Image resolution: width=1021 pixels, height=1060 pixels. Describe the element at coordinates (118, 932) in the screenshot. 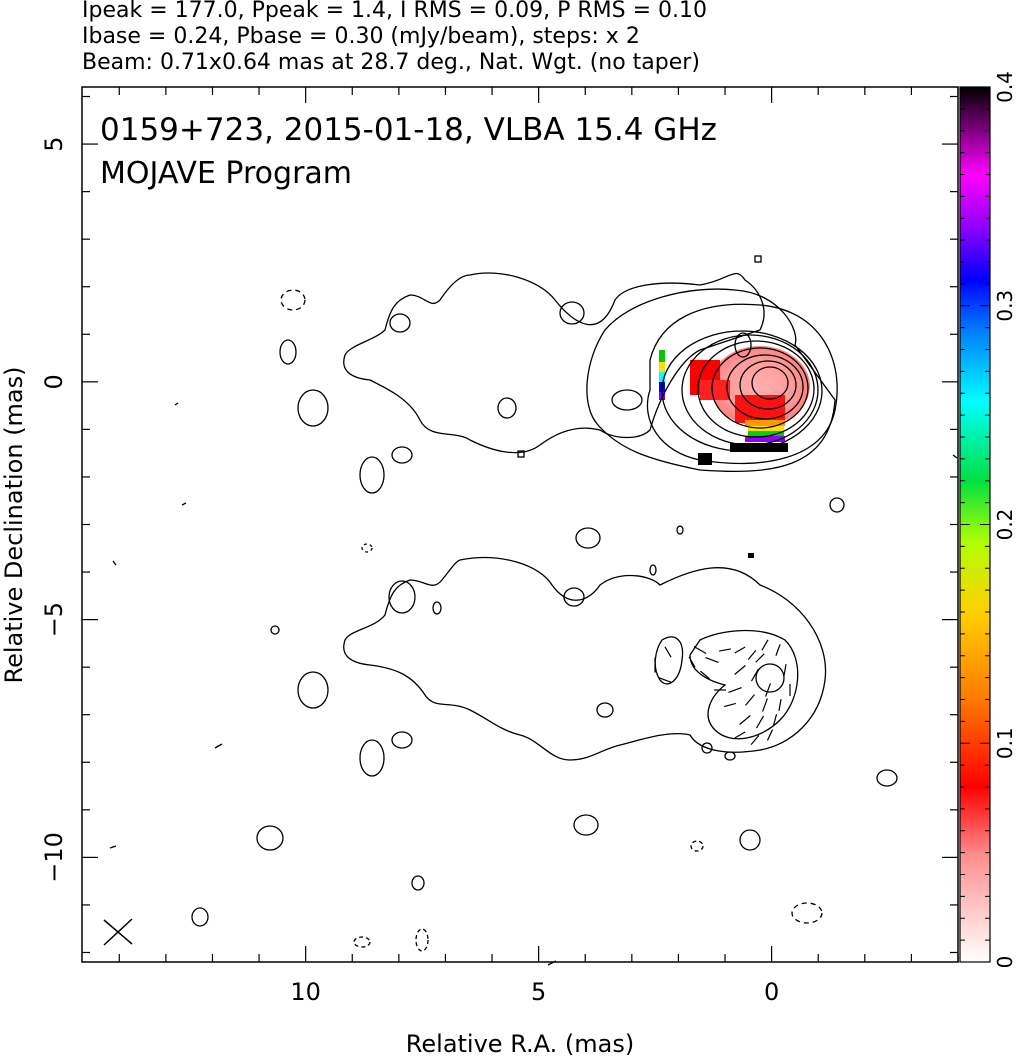

I see `beam-symbol` at that location.